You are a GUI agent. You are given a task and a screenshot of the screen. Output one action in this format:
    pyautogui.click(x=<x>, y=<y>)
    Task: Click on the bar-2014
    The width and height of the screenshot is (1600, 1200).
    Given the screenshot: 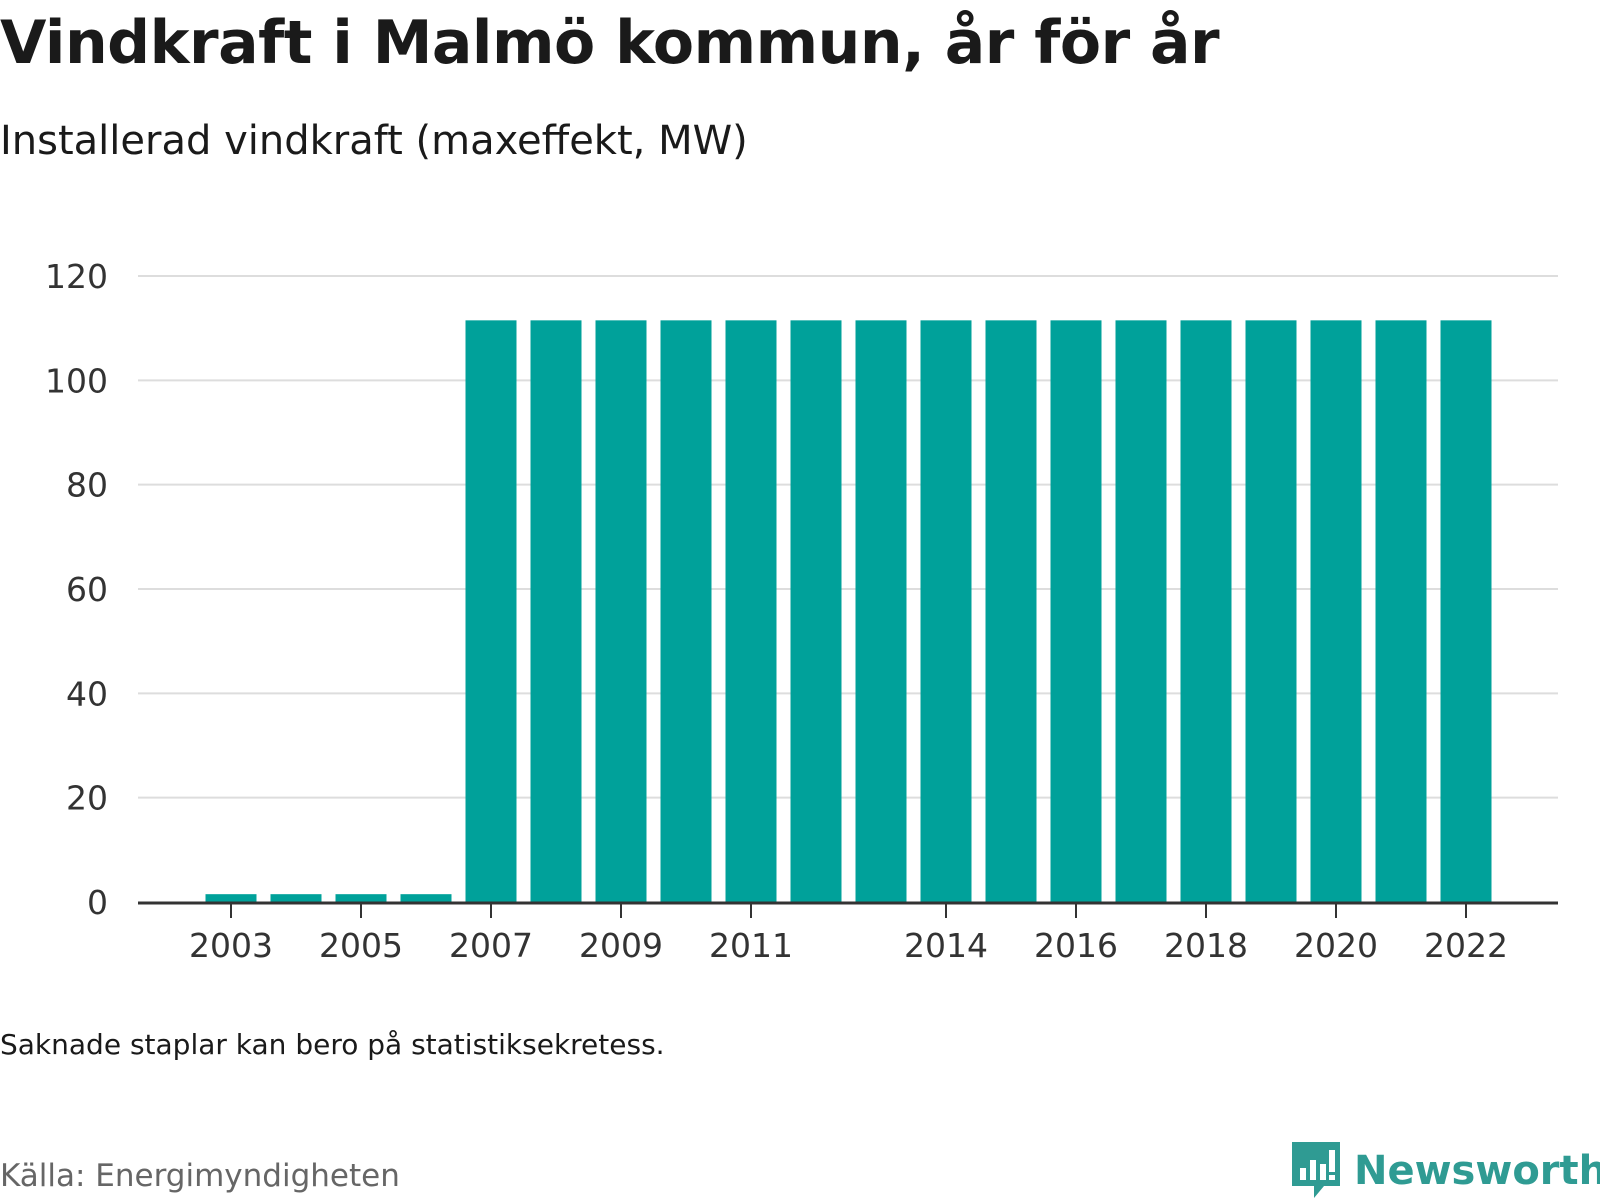 What is the action you would take?
    pyautogui.click(x=946, y=611)
    